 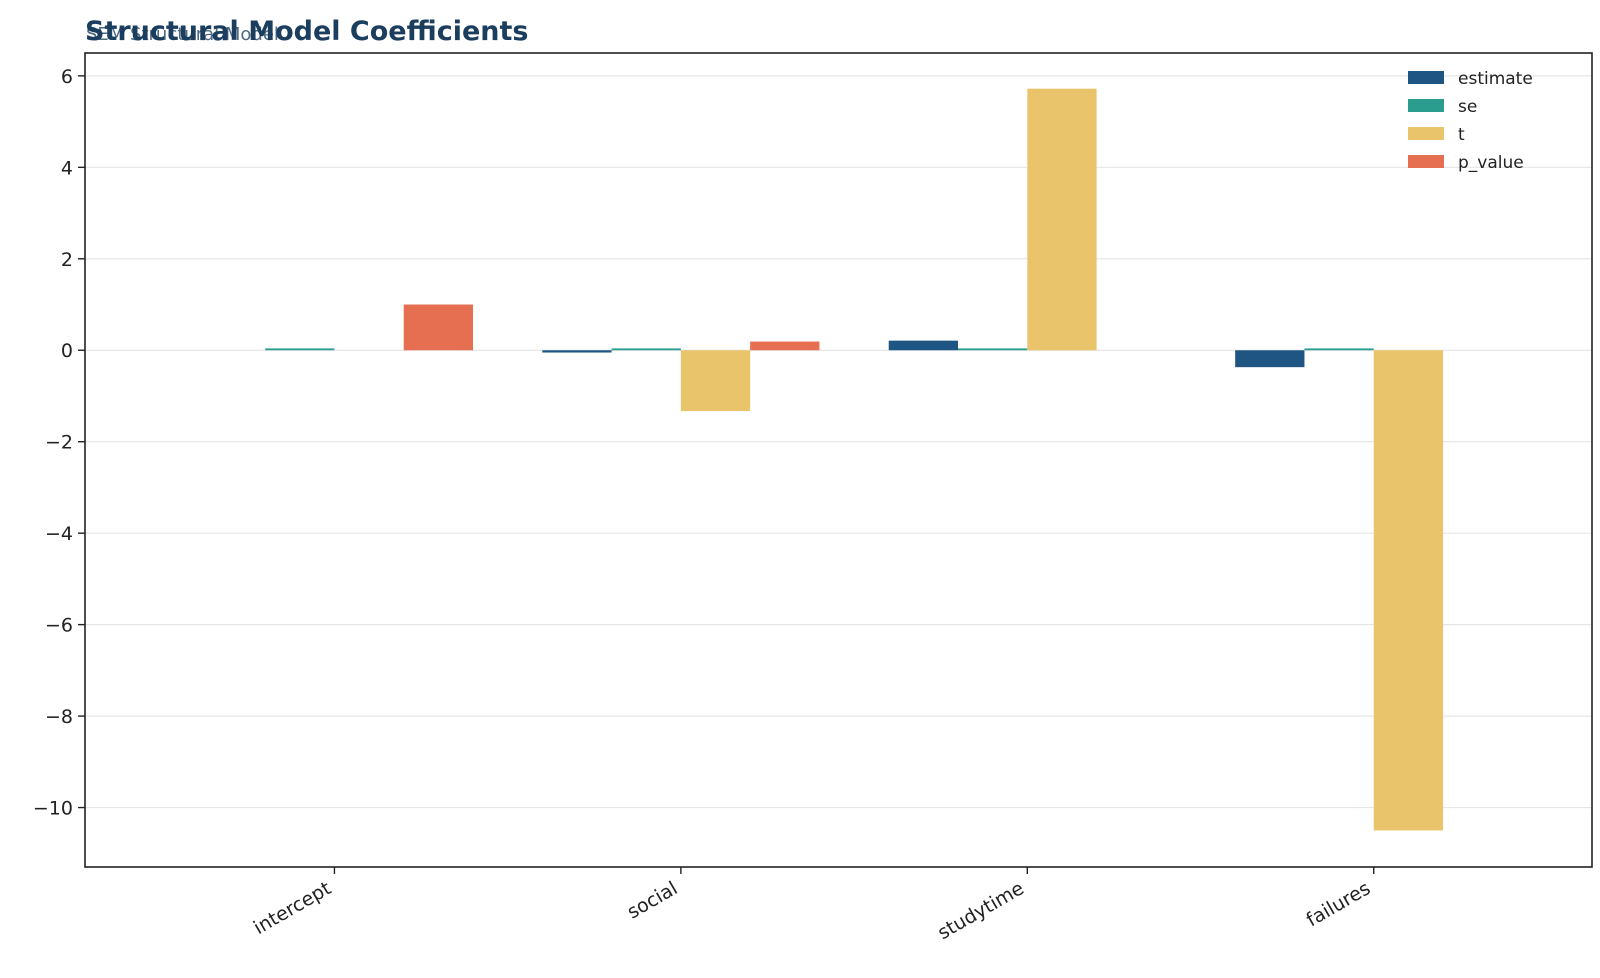 What do you see at coordinates (646, 349) in the screenshot?
I see `bar-se-social` at bounding box center [646, 349].